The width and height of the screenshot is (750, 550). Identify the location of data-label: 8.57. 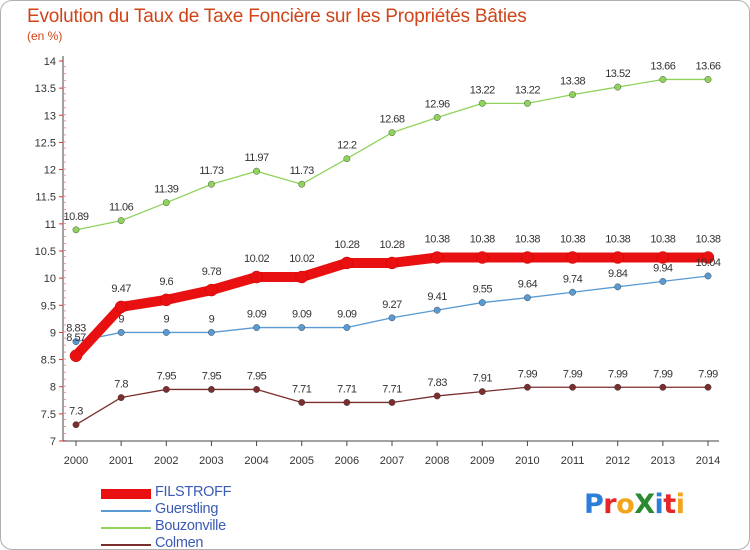
(76, 338).